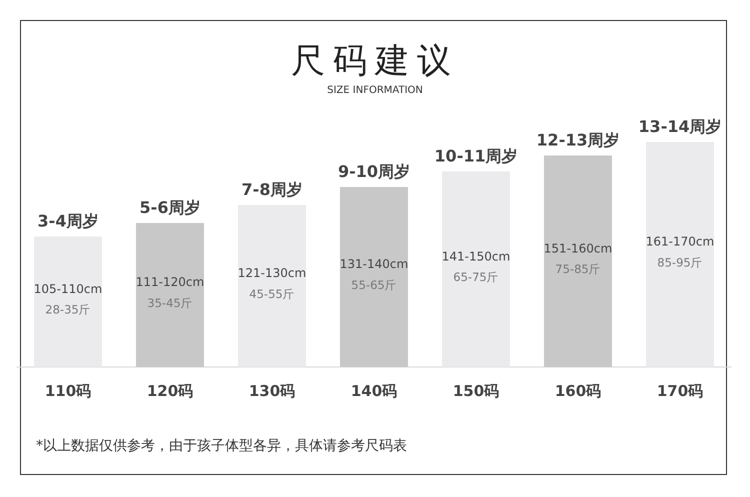 Image resolution: width=750 pixels, height=497 pixels. Describe the element at coordinates (68, 289) in the screenshot. I see `annotation: 105-110cm` at that location.